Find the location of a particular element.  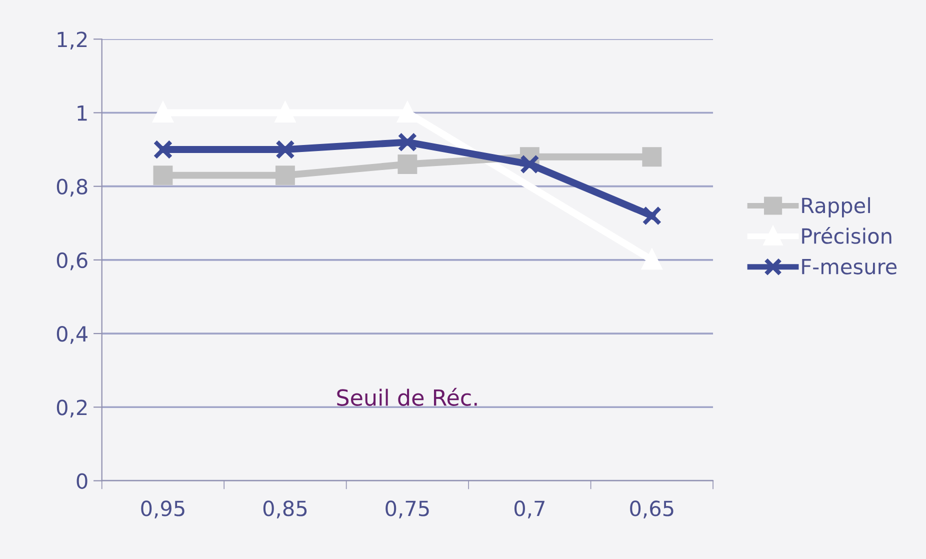

y-tick-label: 1 is located at coordinates (82, 113).